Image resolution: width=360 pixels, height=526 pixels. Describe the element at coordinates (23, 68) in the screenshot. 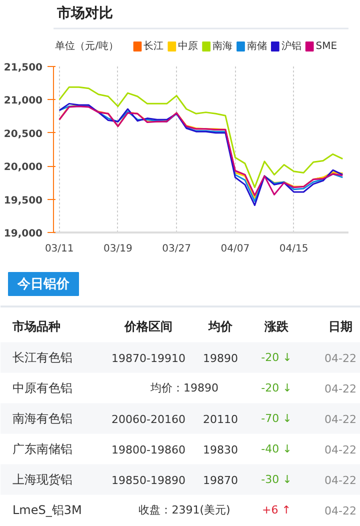

I see `y-tick-label: 21,500` at that location.